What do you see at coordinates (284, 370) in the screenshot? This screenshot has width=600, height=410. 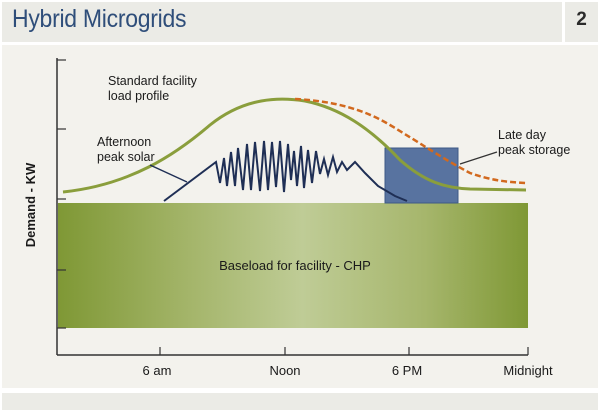 I see `x-tick-label: Noon` at bounding box center [284, 370].